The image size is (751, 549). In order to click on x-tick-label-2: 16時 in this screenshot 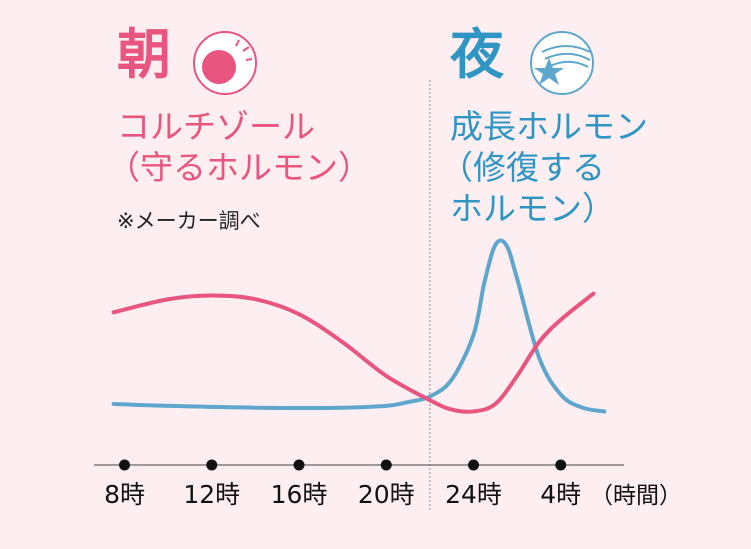, I will do `click(299, 494)`.